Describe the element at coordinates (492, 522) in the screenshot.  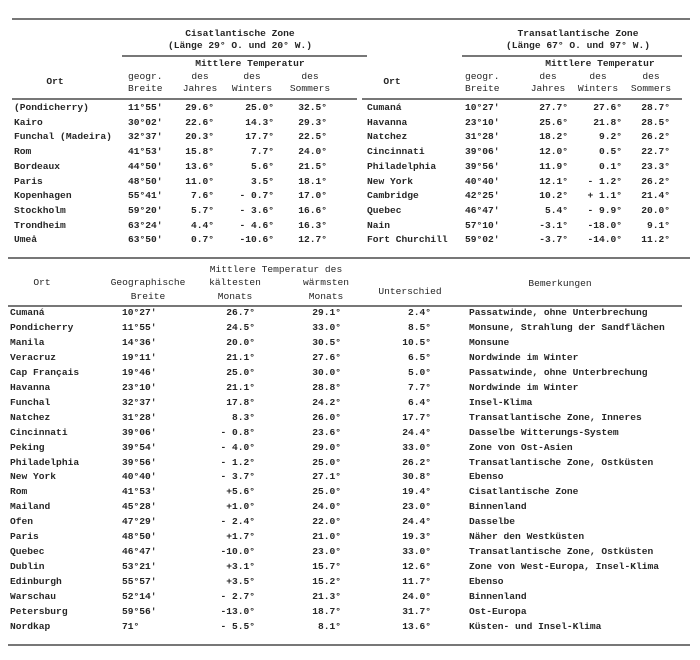
I see `bottom-row-bemerkung: Dasselbe` at that location.